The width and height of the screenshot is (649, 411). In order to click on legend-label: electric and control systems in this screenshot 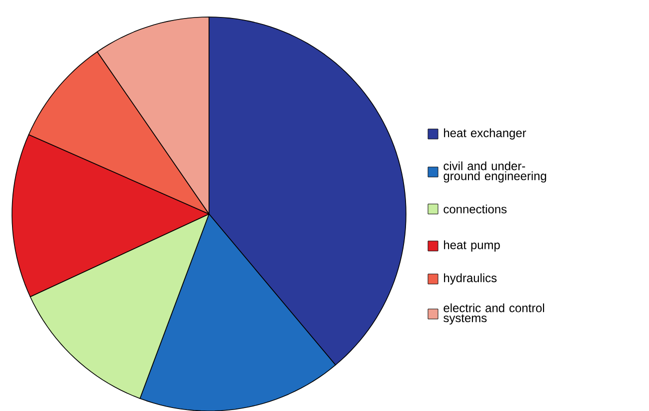, I will do `click(494, 313)`.